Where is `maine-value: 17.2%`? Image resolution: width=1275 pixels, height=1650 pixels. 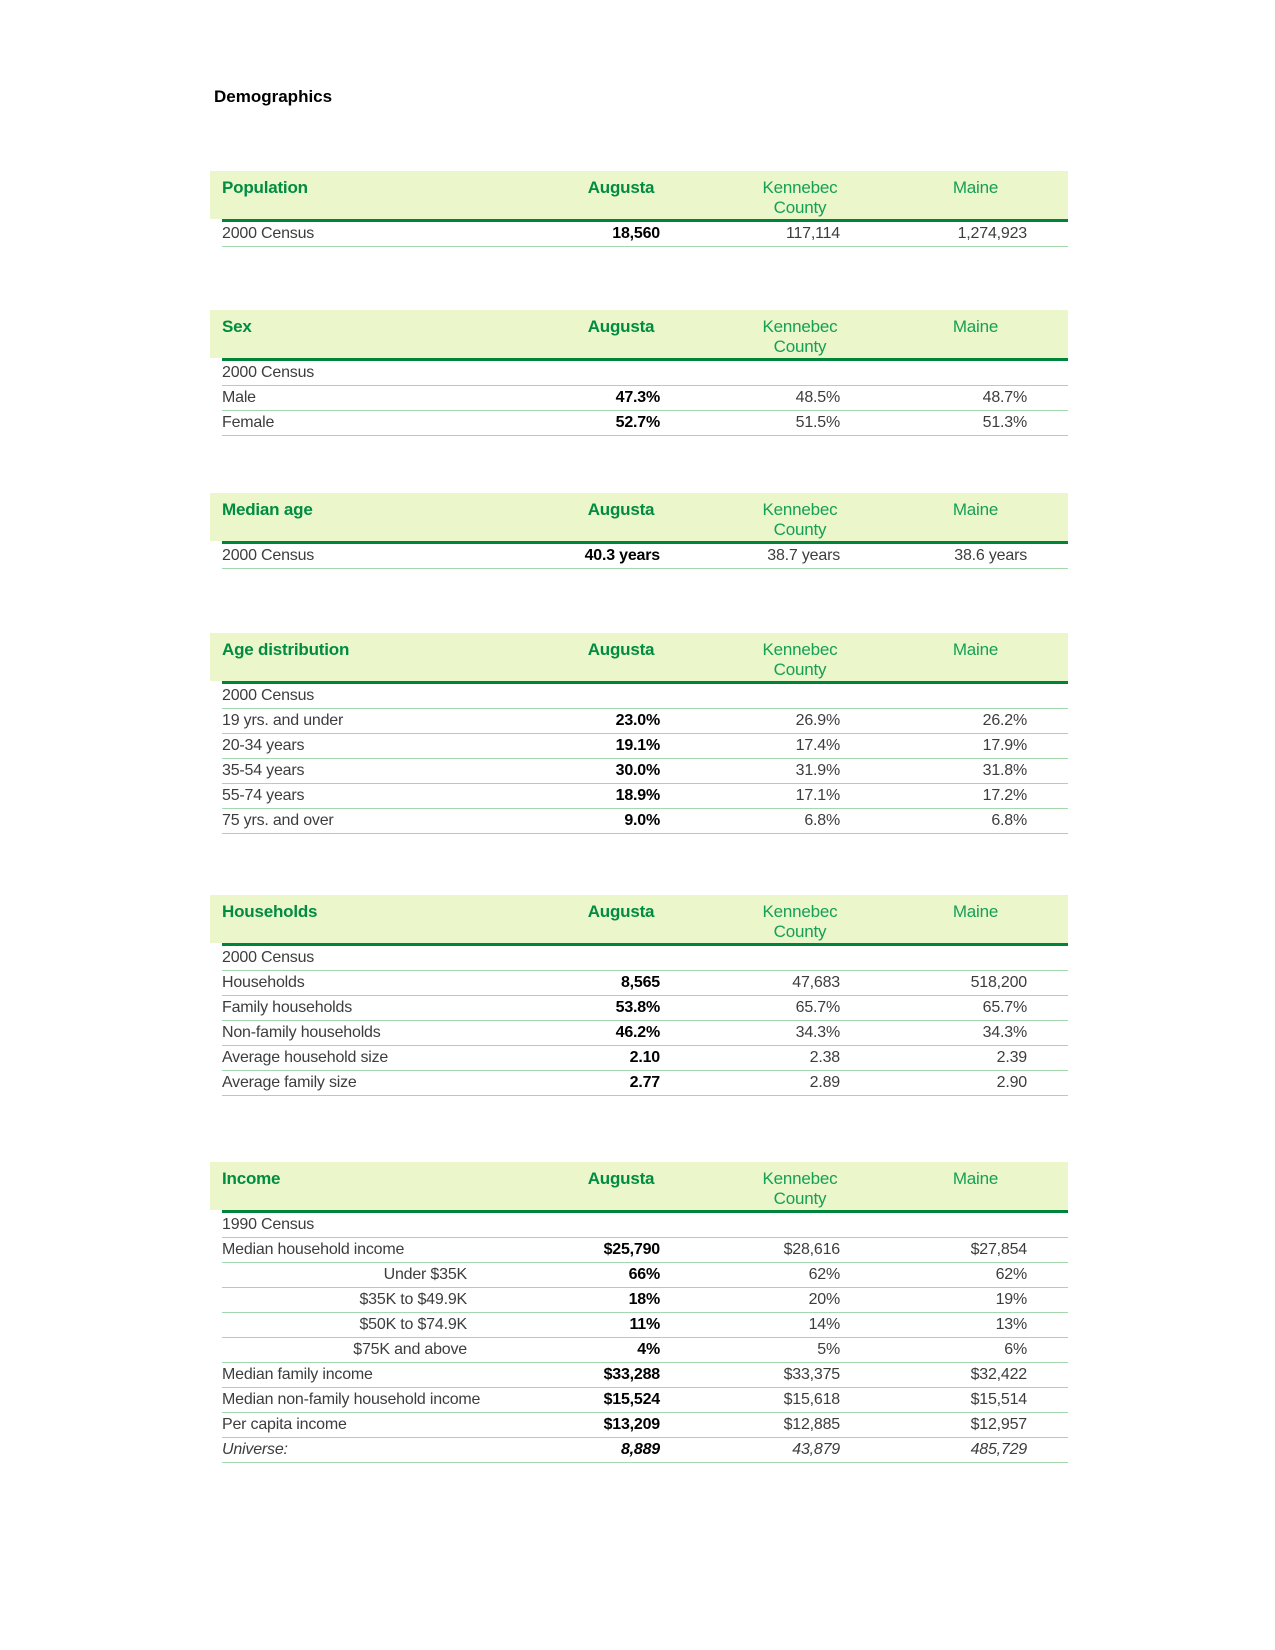 maine-value: 17.2% is located at coordinates (1005, 795).